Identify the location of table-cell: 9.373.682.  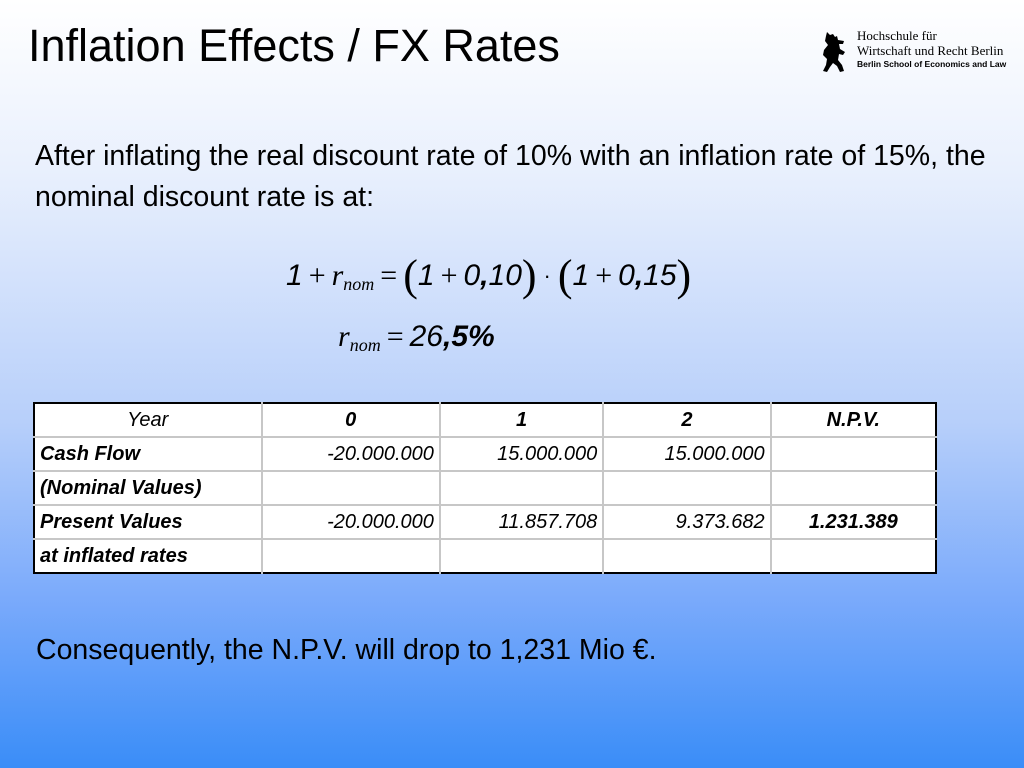
(687, 522).